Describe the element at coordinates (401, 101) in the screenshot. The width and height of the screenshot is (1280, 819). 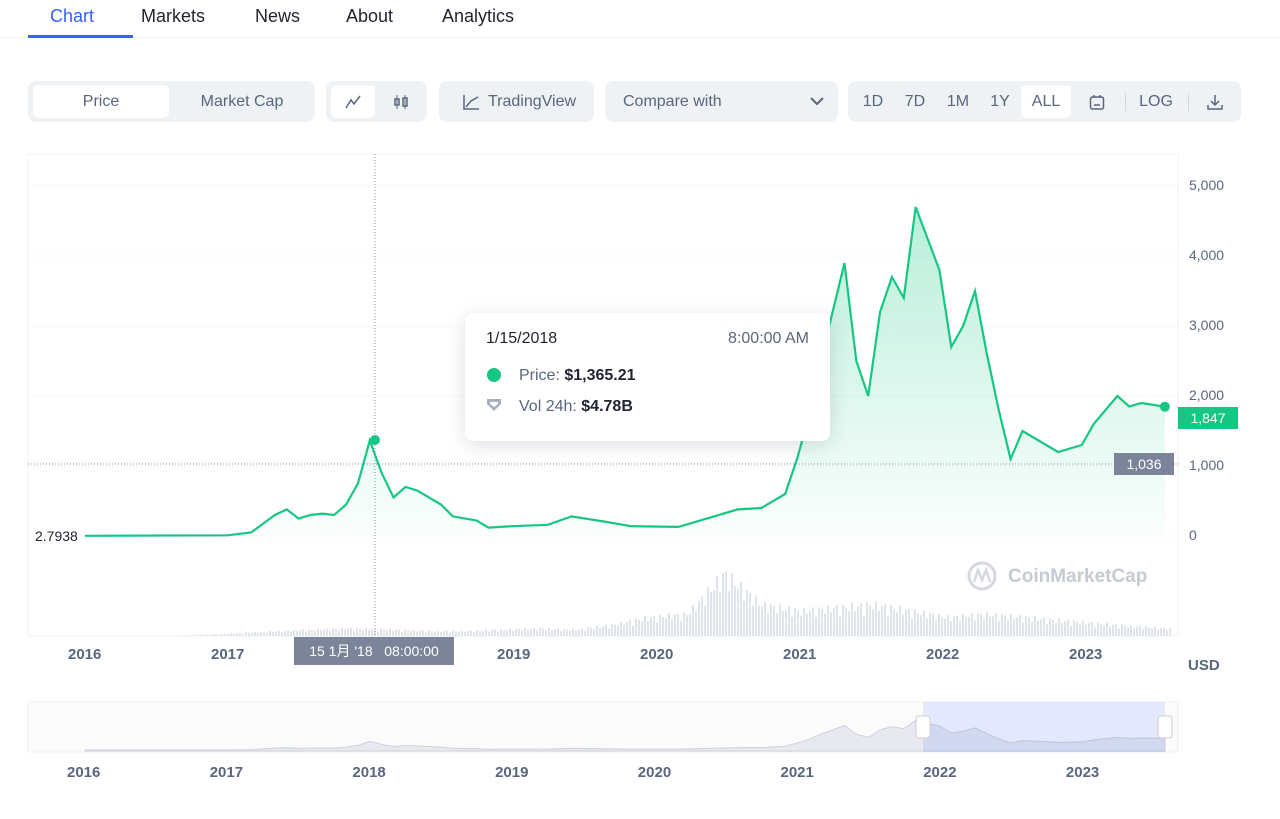
I see `candlestick-icon` at that location.